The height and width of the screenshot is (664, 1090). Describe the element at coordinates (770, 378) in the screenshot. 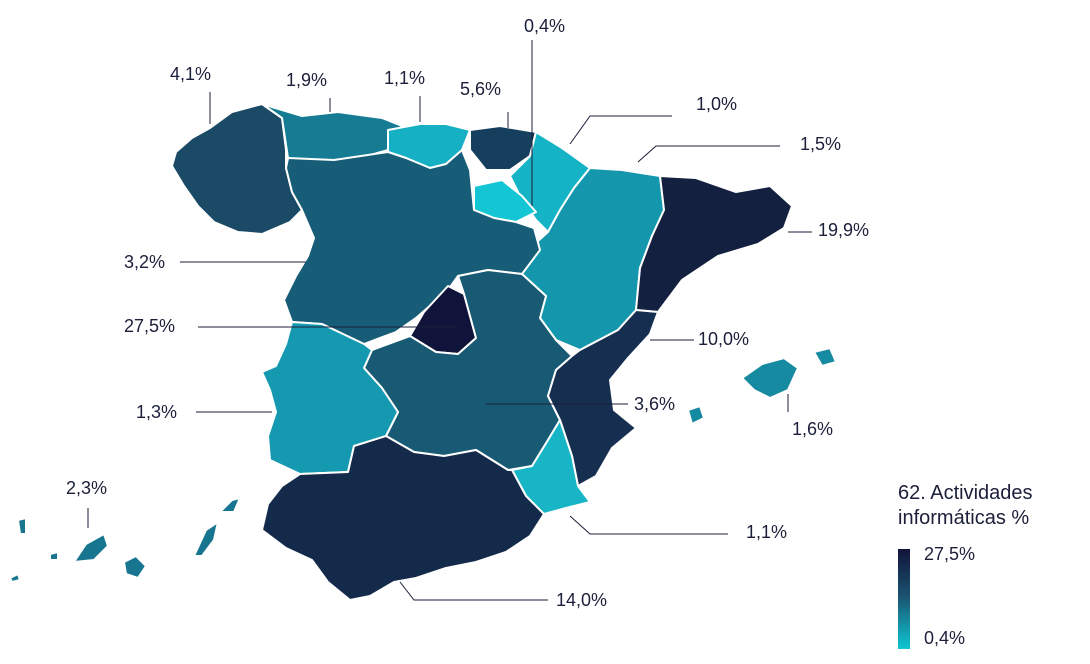

I see `region-baleares-mallorca` at that location.